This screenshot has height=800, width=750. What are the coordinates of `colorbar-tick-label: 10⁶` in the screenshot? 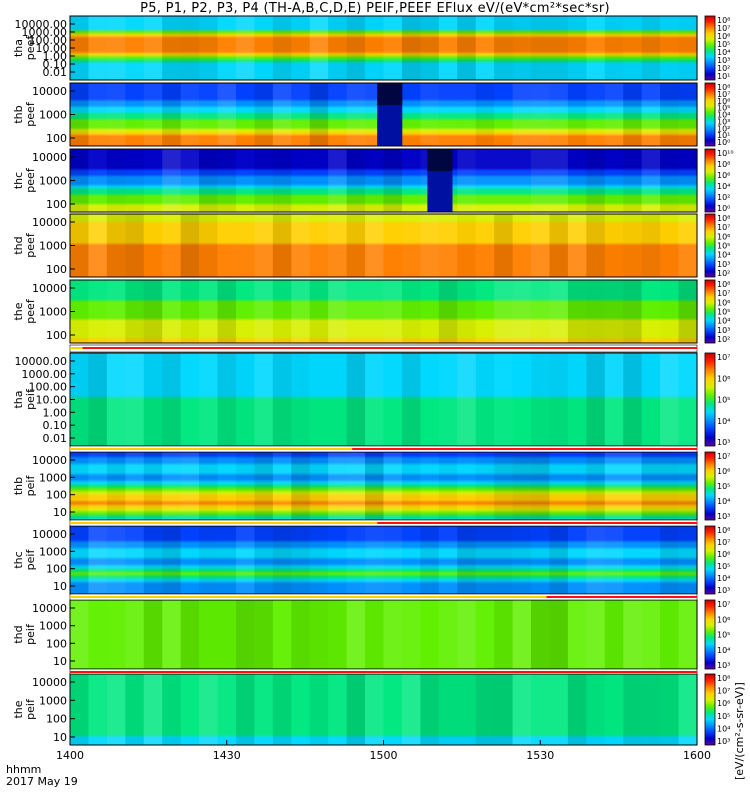 It's located at (723, 703).